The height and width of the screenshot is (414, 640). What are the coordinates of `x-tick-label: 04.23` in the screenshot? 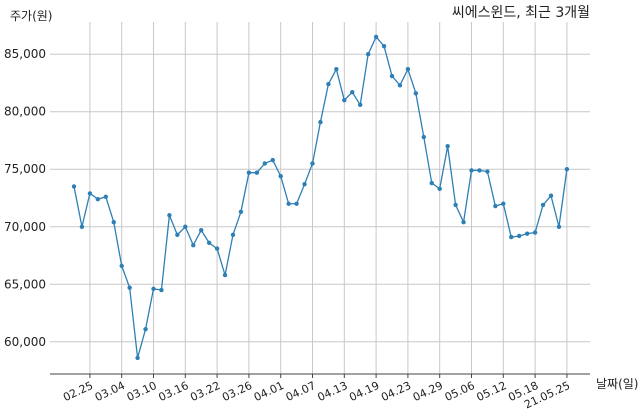 It's located at (396, 391).